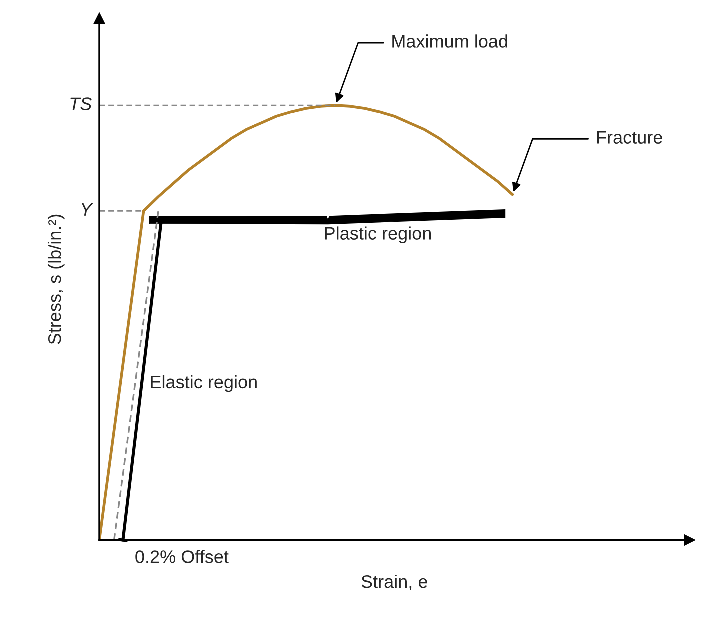  Describe the element at coordinates (629, 137) in the screenshot. I see `annotation: Fracture` at that location.